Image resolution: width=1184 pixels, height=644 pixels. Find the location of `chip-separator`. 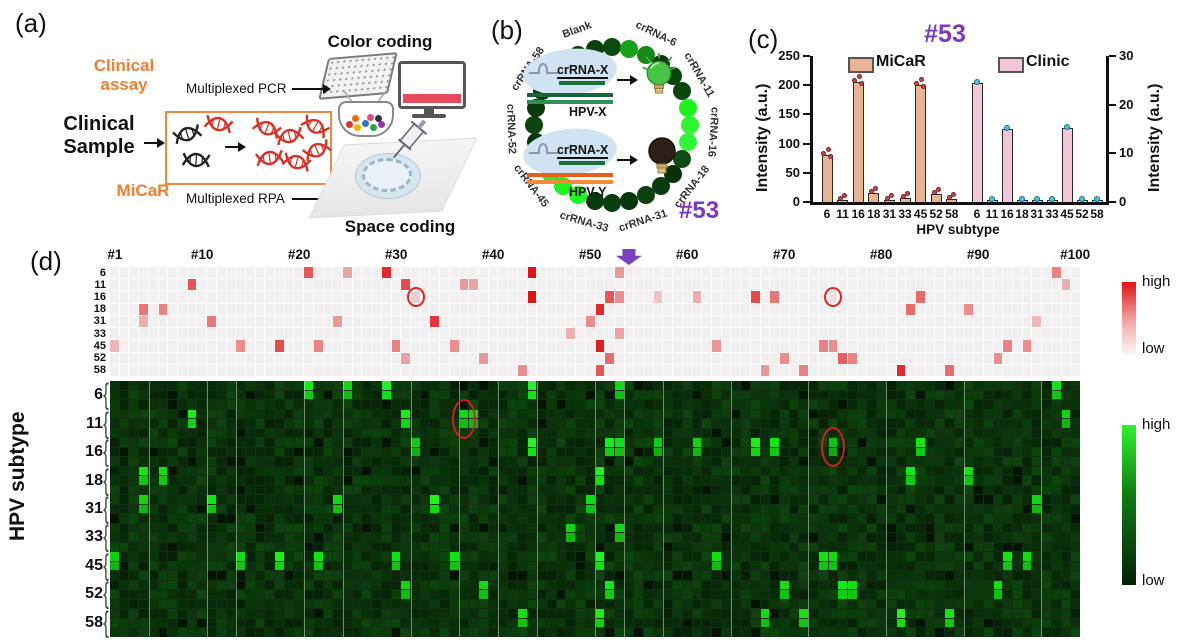

chip-separator is located at coordinates (1042, 509).